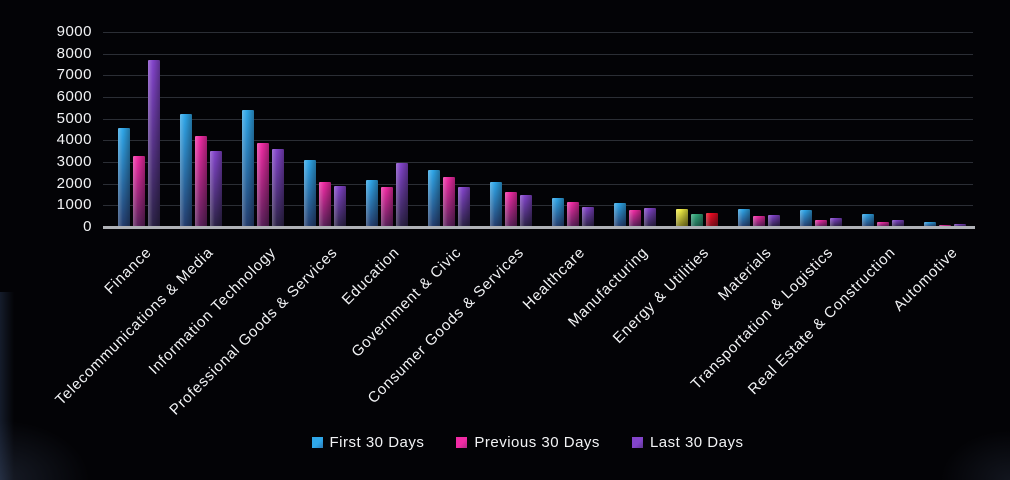 This screenshot has width=1010, height=480. What do you see at coordinates (806, 218) in the screenshot?
I see `bar-transportation-logistics-first-30-days` at bounding box center [806, 218].